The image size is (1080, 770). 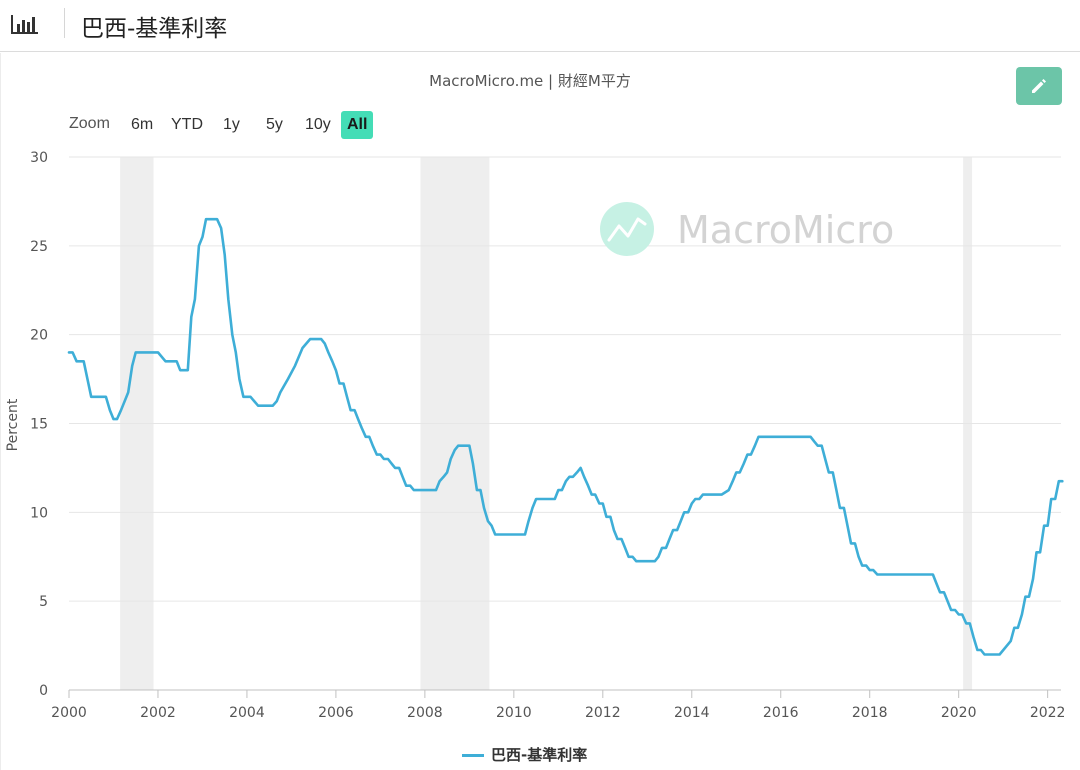 What do you see at coordinates (318, 124) in the screenshot?
I see `zoom-10y-button: 10y` at bounding box center [318, 124].